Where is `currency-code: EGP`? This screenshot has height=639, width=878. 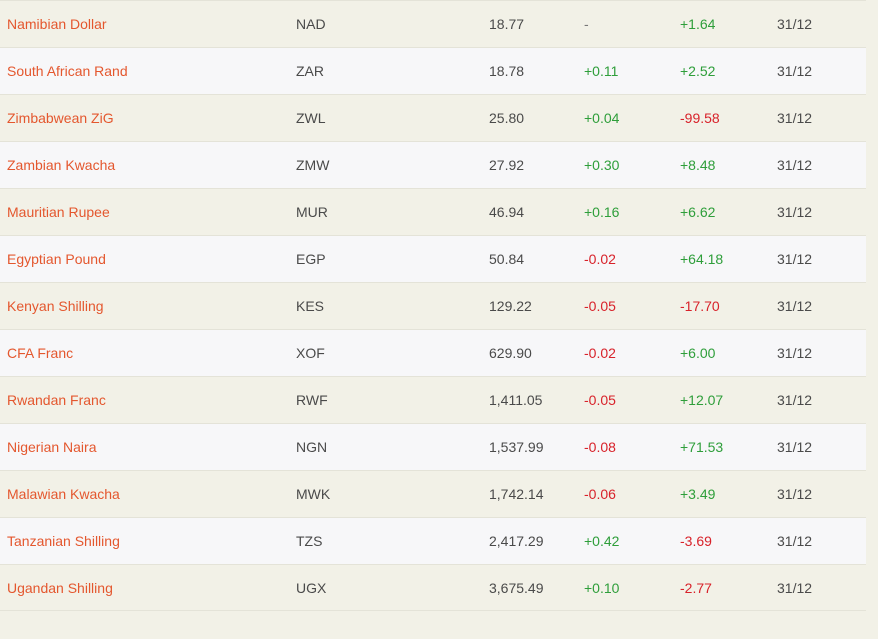 currency-code: EGP is located at coordinates (311, 259).